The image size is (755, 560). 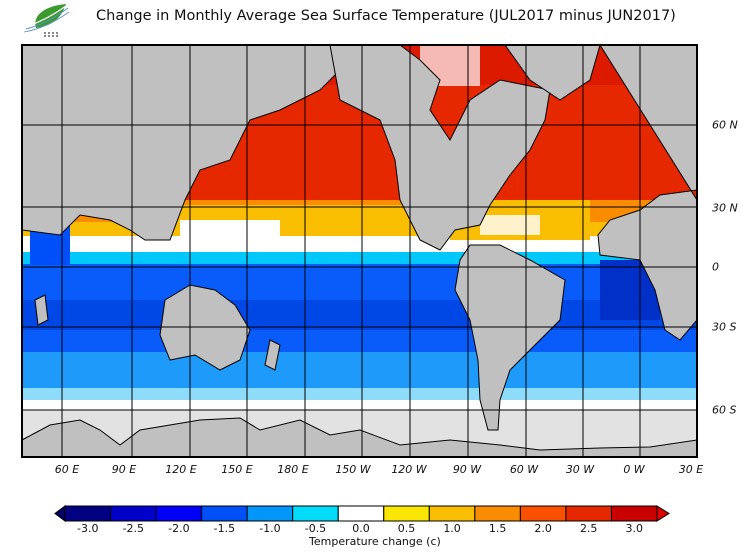 What do you see at coordinates (497, 528) in the screenshot?
I see `colorbar-tick-label: 1.5` at bounding box center [497, 528].